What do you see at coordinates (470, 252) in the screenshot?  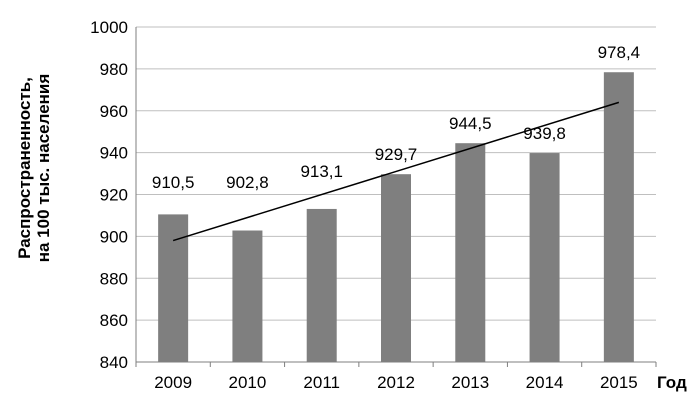 I see `bar-2013` at bounding box center [470, 252].